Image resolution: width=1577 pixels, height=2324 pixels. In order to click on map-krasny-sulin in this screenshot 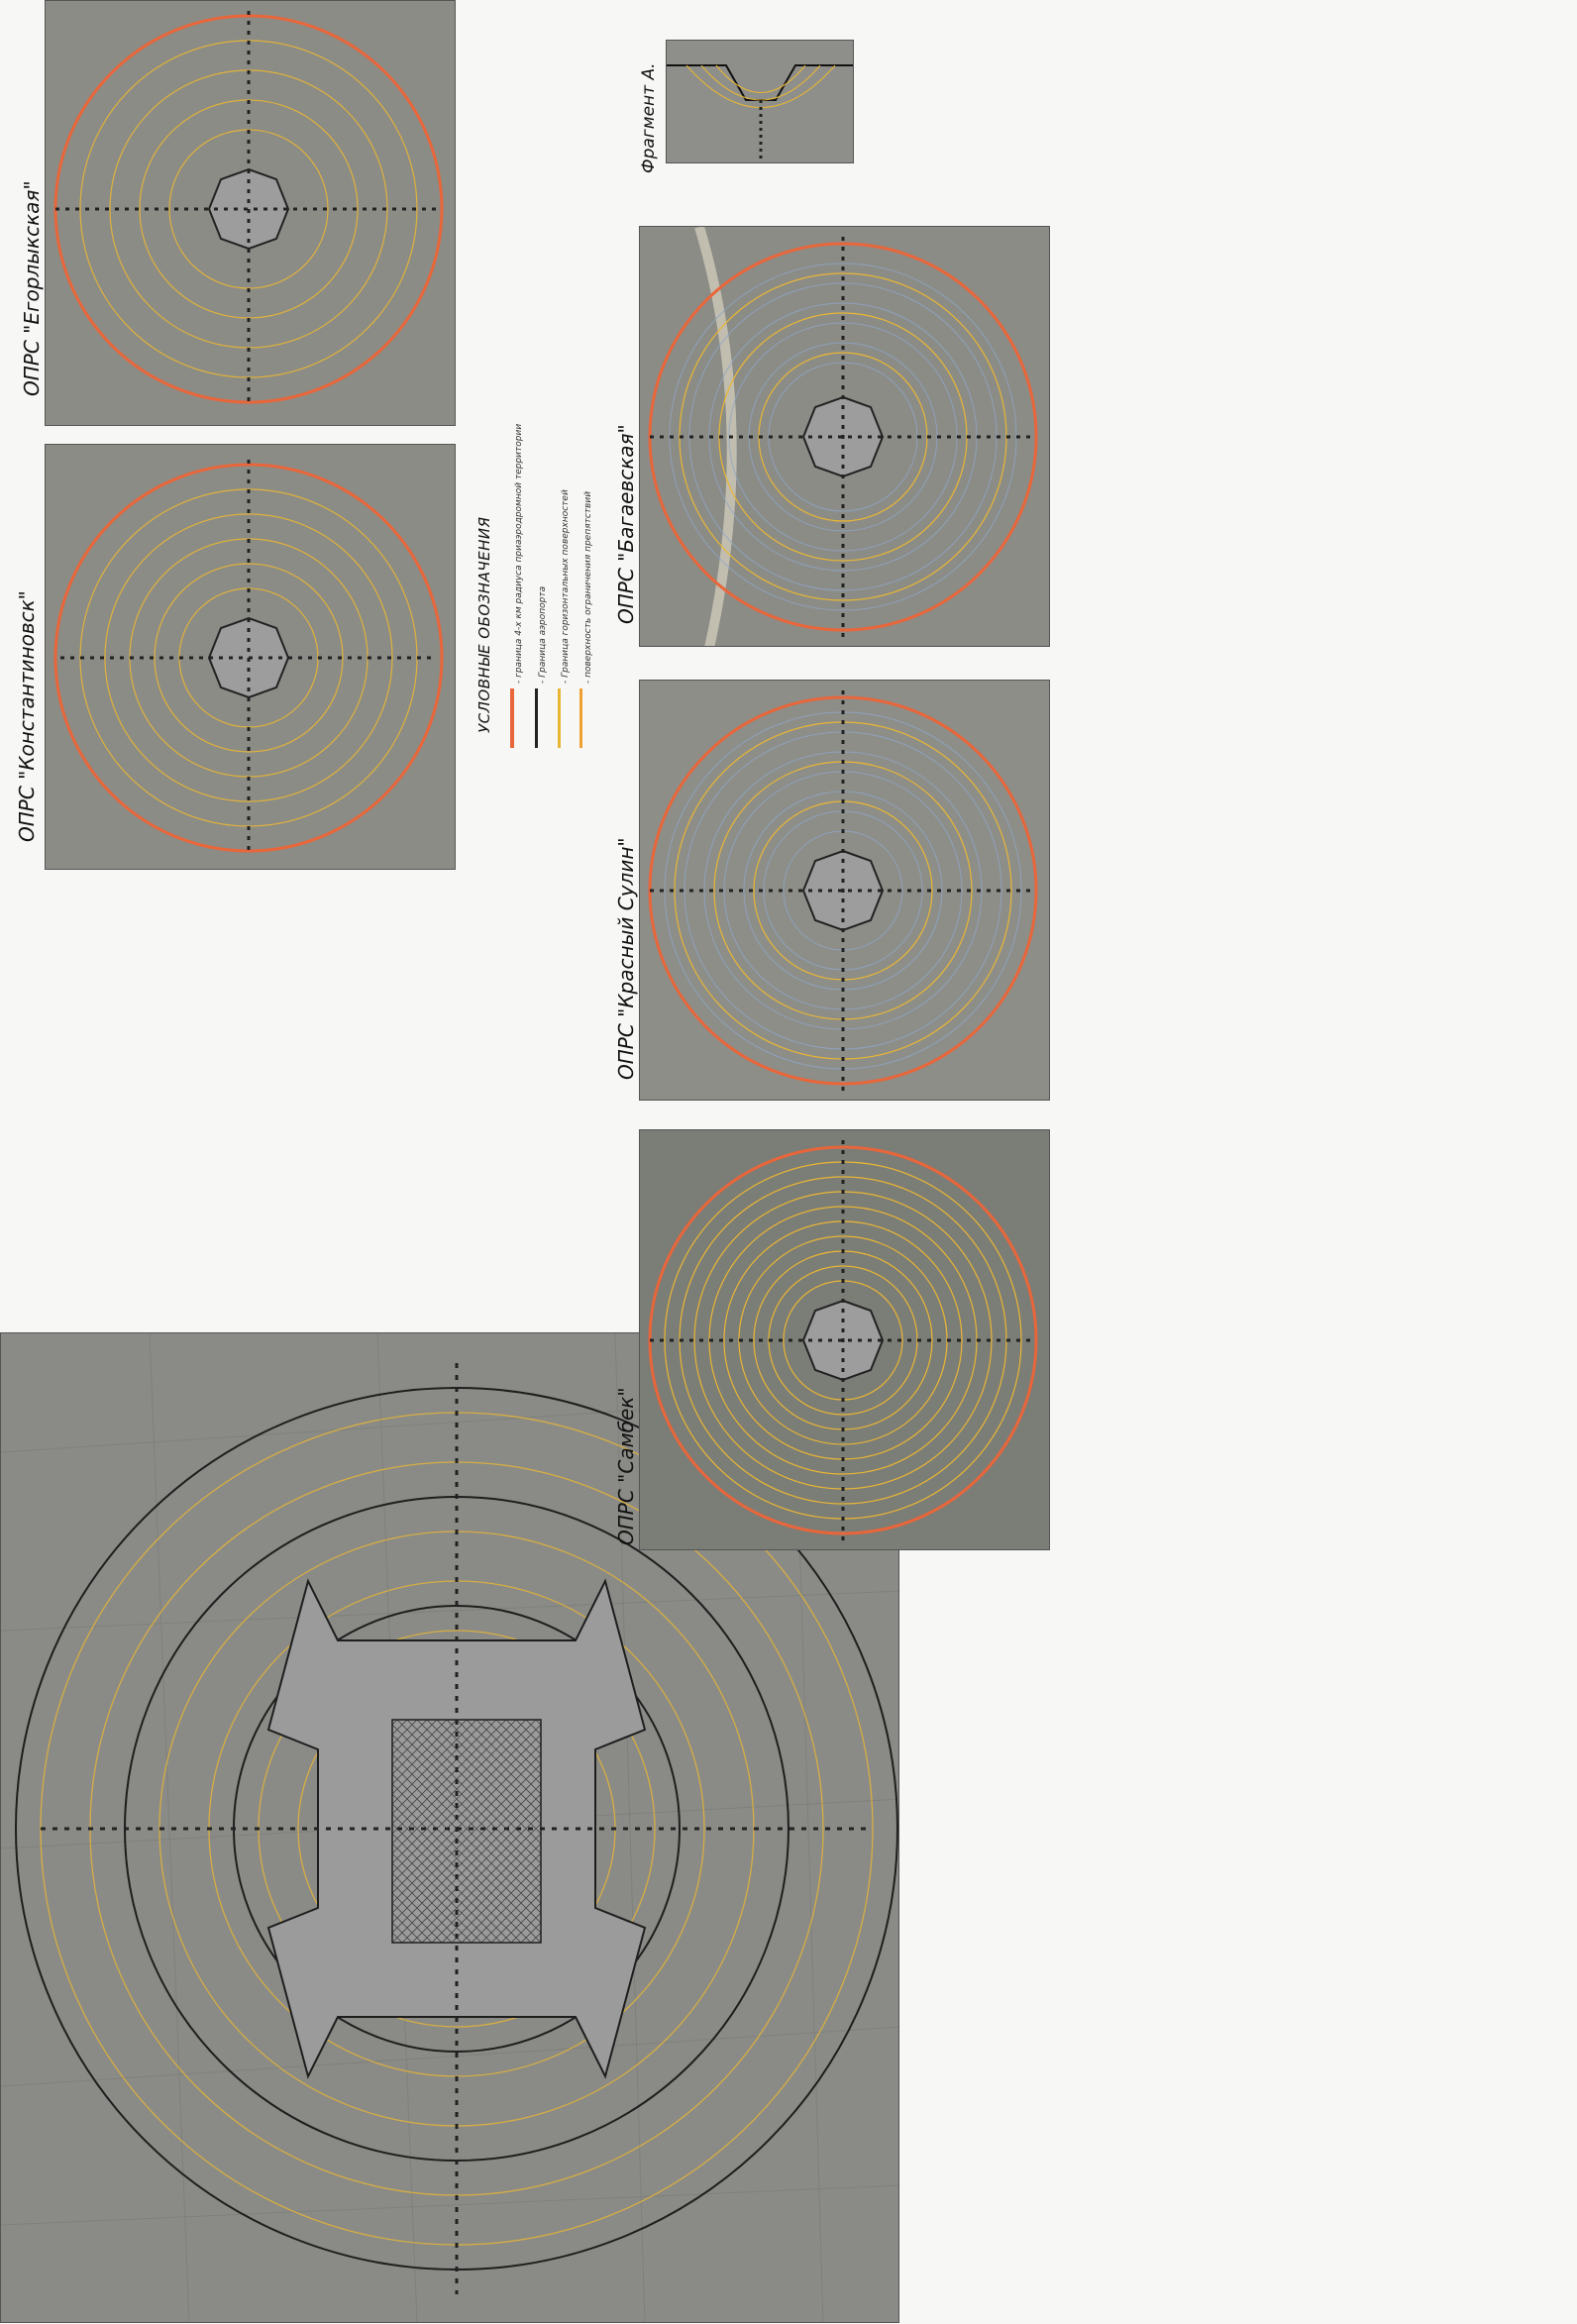, I will do `click(844, 890)`.